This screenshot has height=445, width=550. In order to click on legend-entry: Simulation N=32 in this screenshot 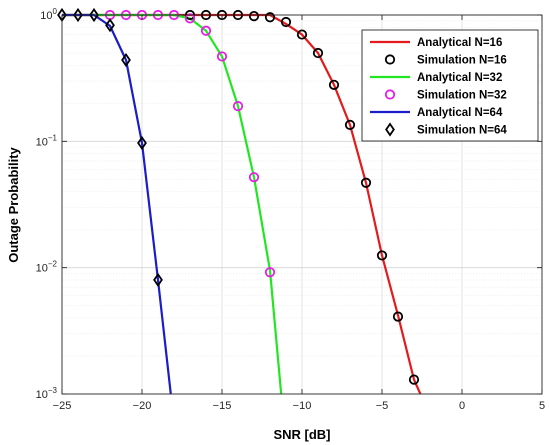, I will do `click(462, 96)`.